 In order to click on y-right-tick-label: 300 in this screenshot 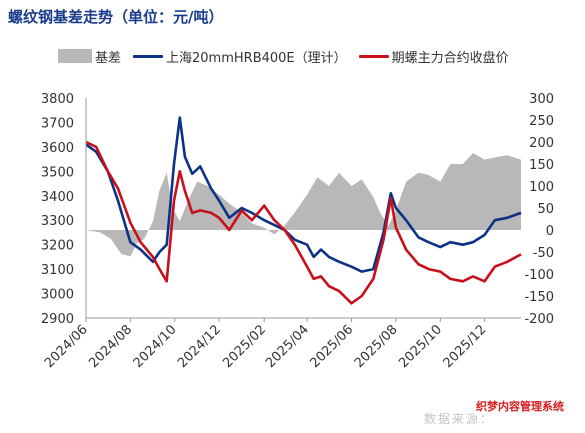, I will do `click(541, 99)`.